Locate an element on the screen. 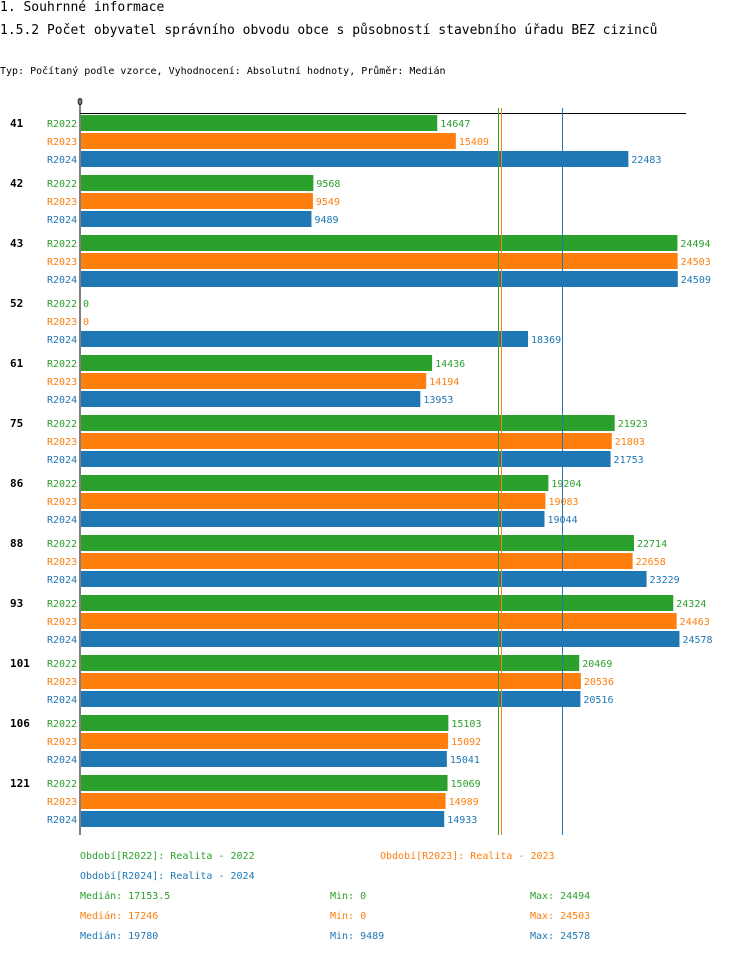 The height and width of the screenshot is (954, 750). category-label: 41 is located at coordinates (17, 123).